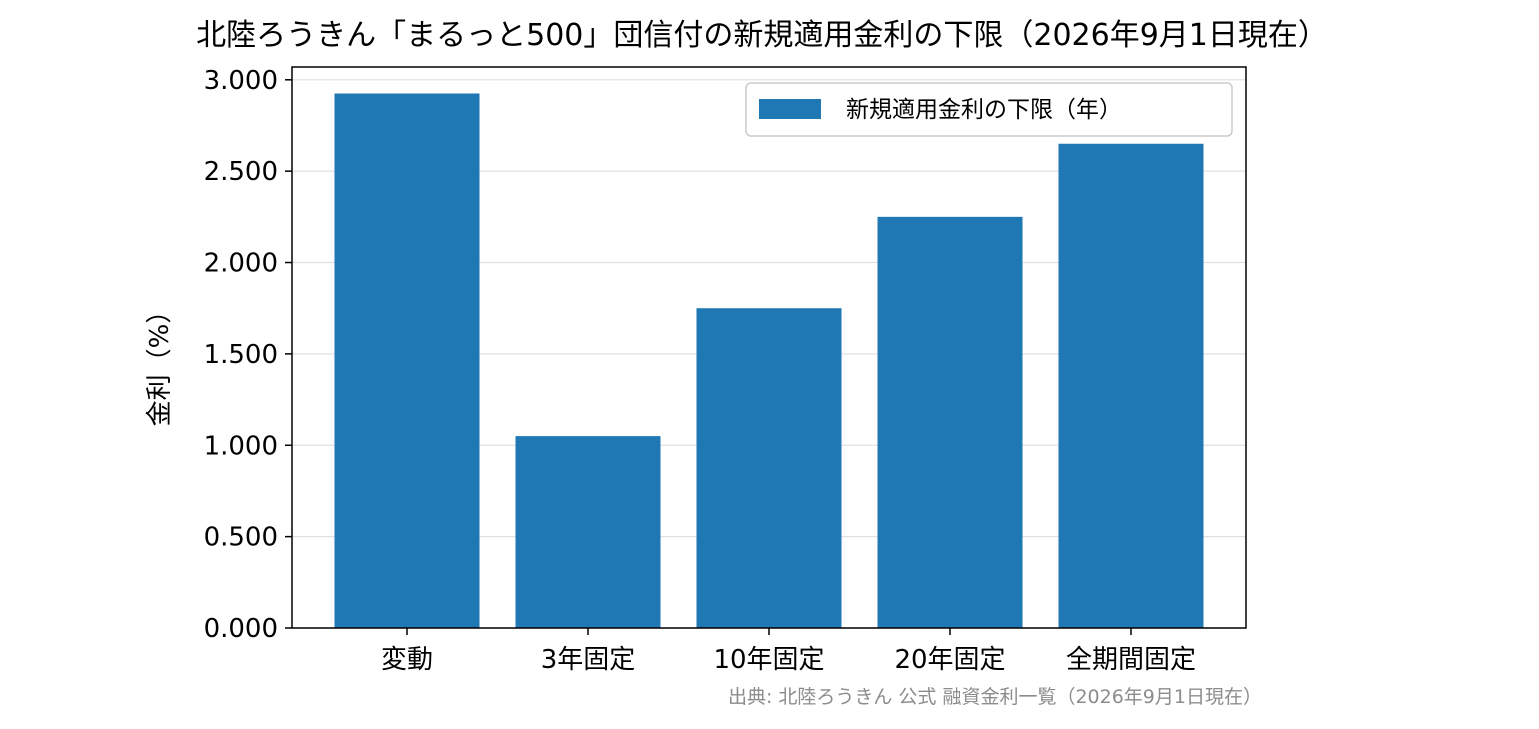 The height and width of the screenshot is (729, 1539). I want to click on y-tick-label: 2.500, so click(241, 172).